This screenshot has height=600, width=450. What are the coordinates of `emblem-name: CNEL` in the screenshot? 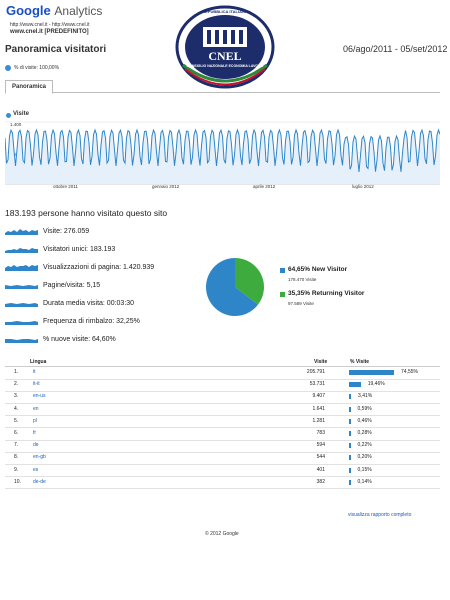 It's located at (225, 56).